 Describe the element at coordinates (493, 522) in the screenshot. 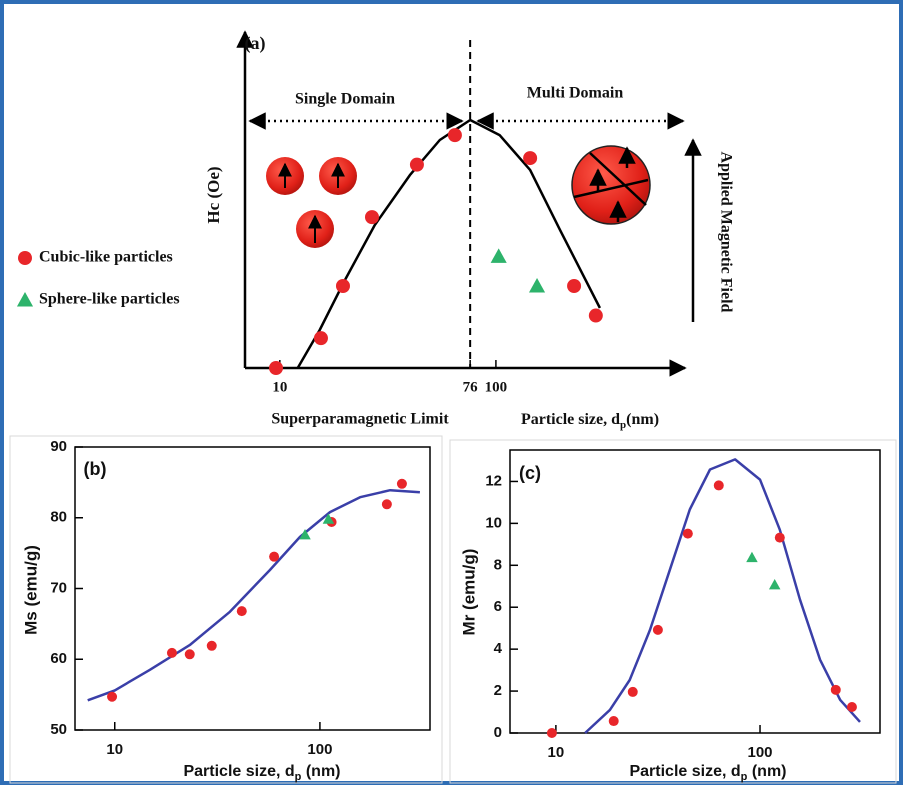

I see `y-tick-label: 10` at that location.